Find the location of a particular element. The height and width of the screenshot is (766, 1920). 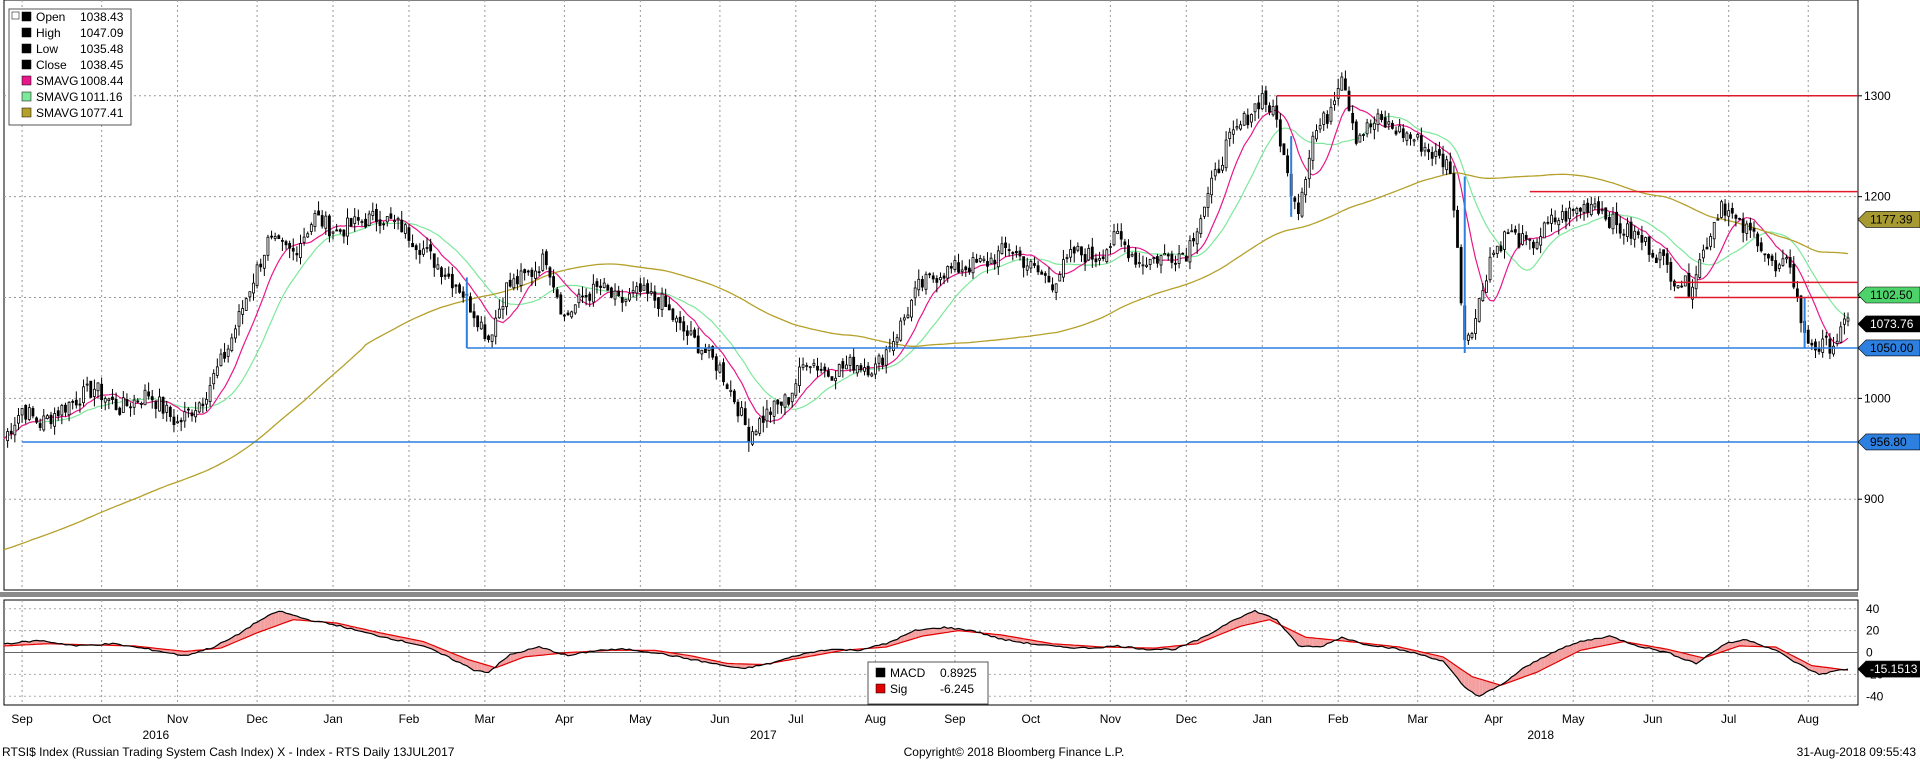

legend-swatch is located at coordinates (26, 16).